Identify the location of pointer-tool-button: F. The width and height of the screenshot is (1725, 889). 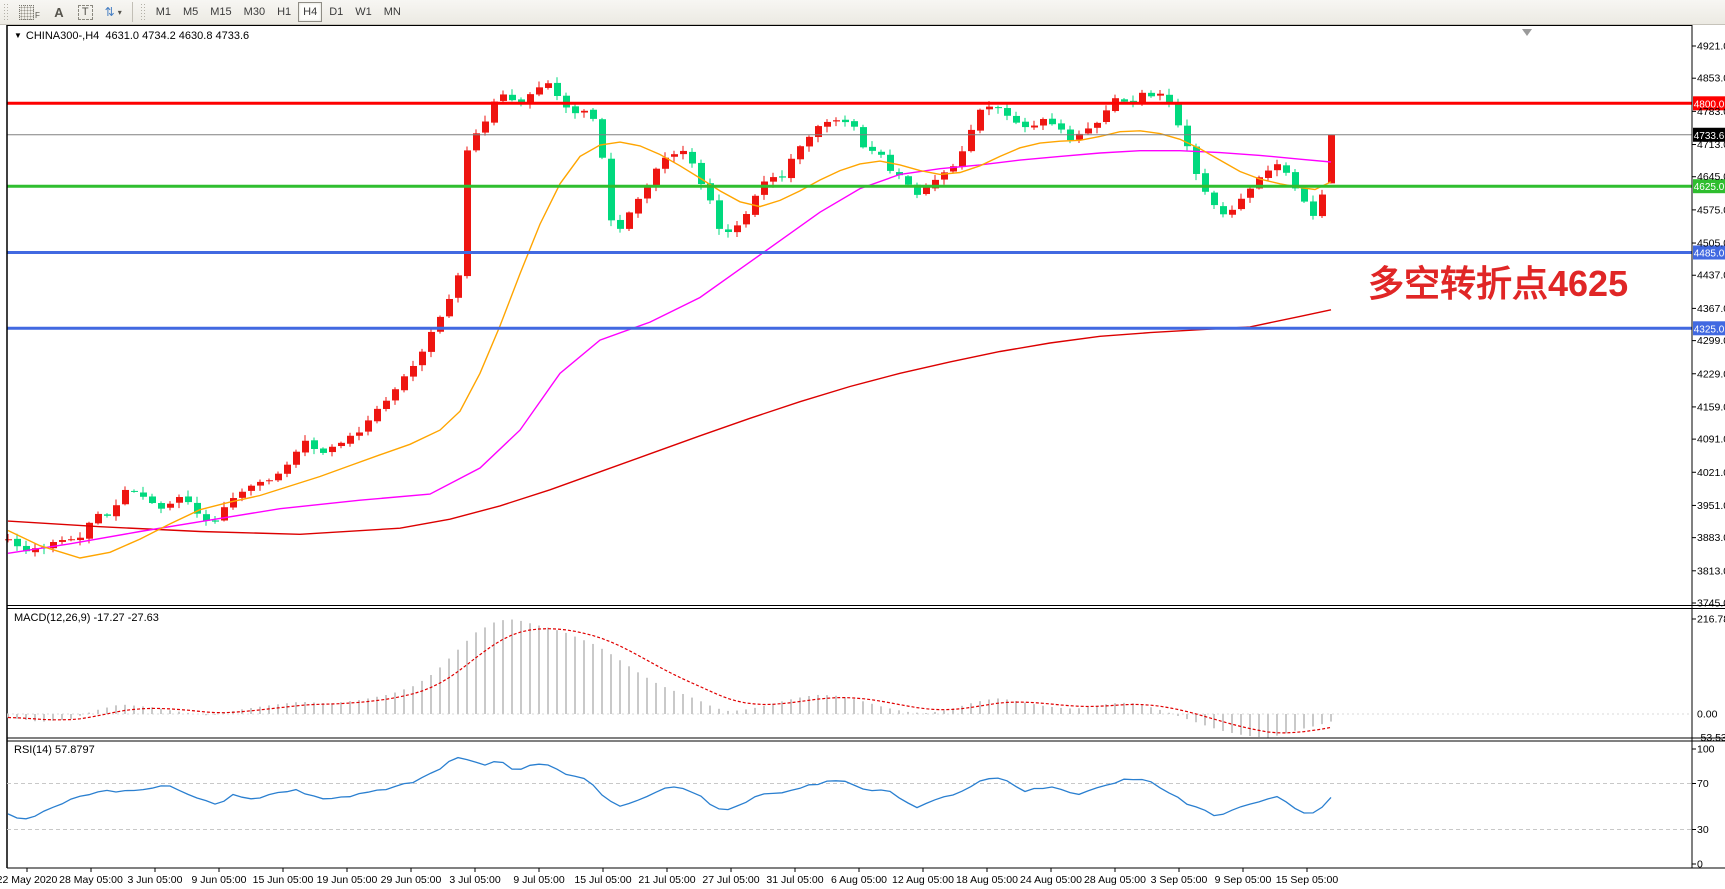
(29, 12).